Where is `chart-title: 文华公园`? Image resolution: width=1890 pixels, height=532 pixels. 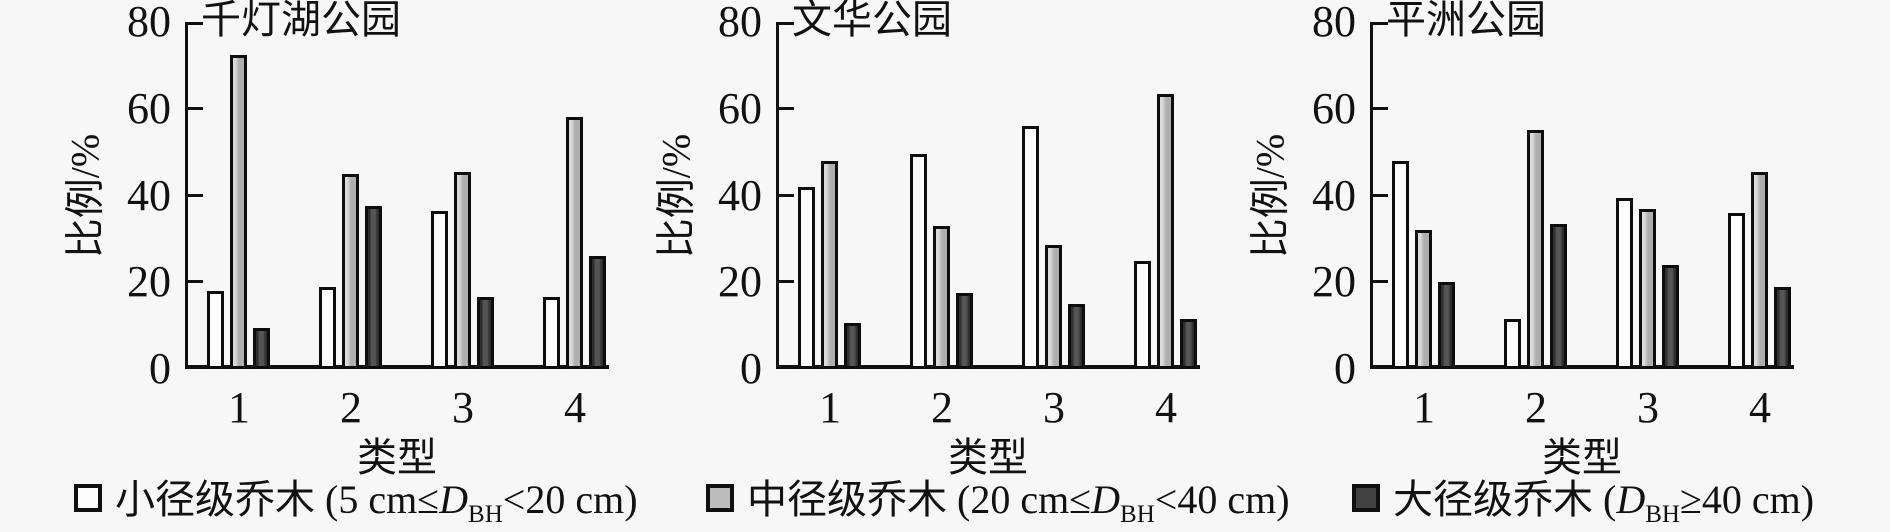
chart-title: 文华公园 is located at coordinates (872, 21).